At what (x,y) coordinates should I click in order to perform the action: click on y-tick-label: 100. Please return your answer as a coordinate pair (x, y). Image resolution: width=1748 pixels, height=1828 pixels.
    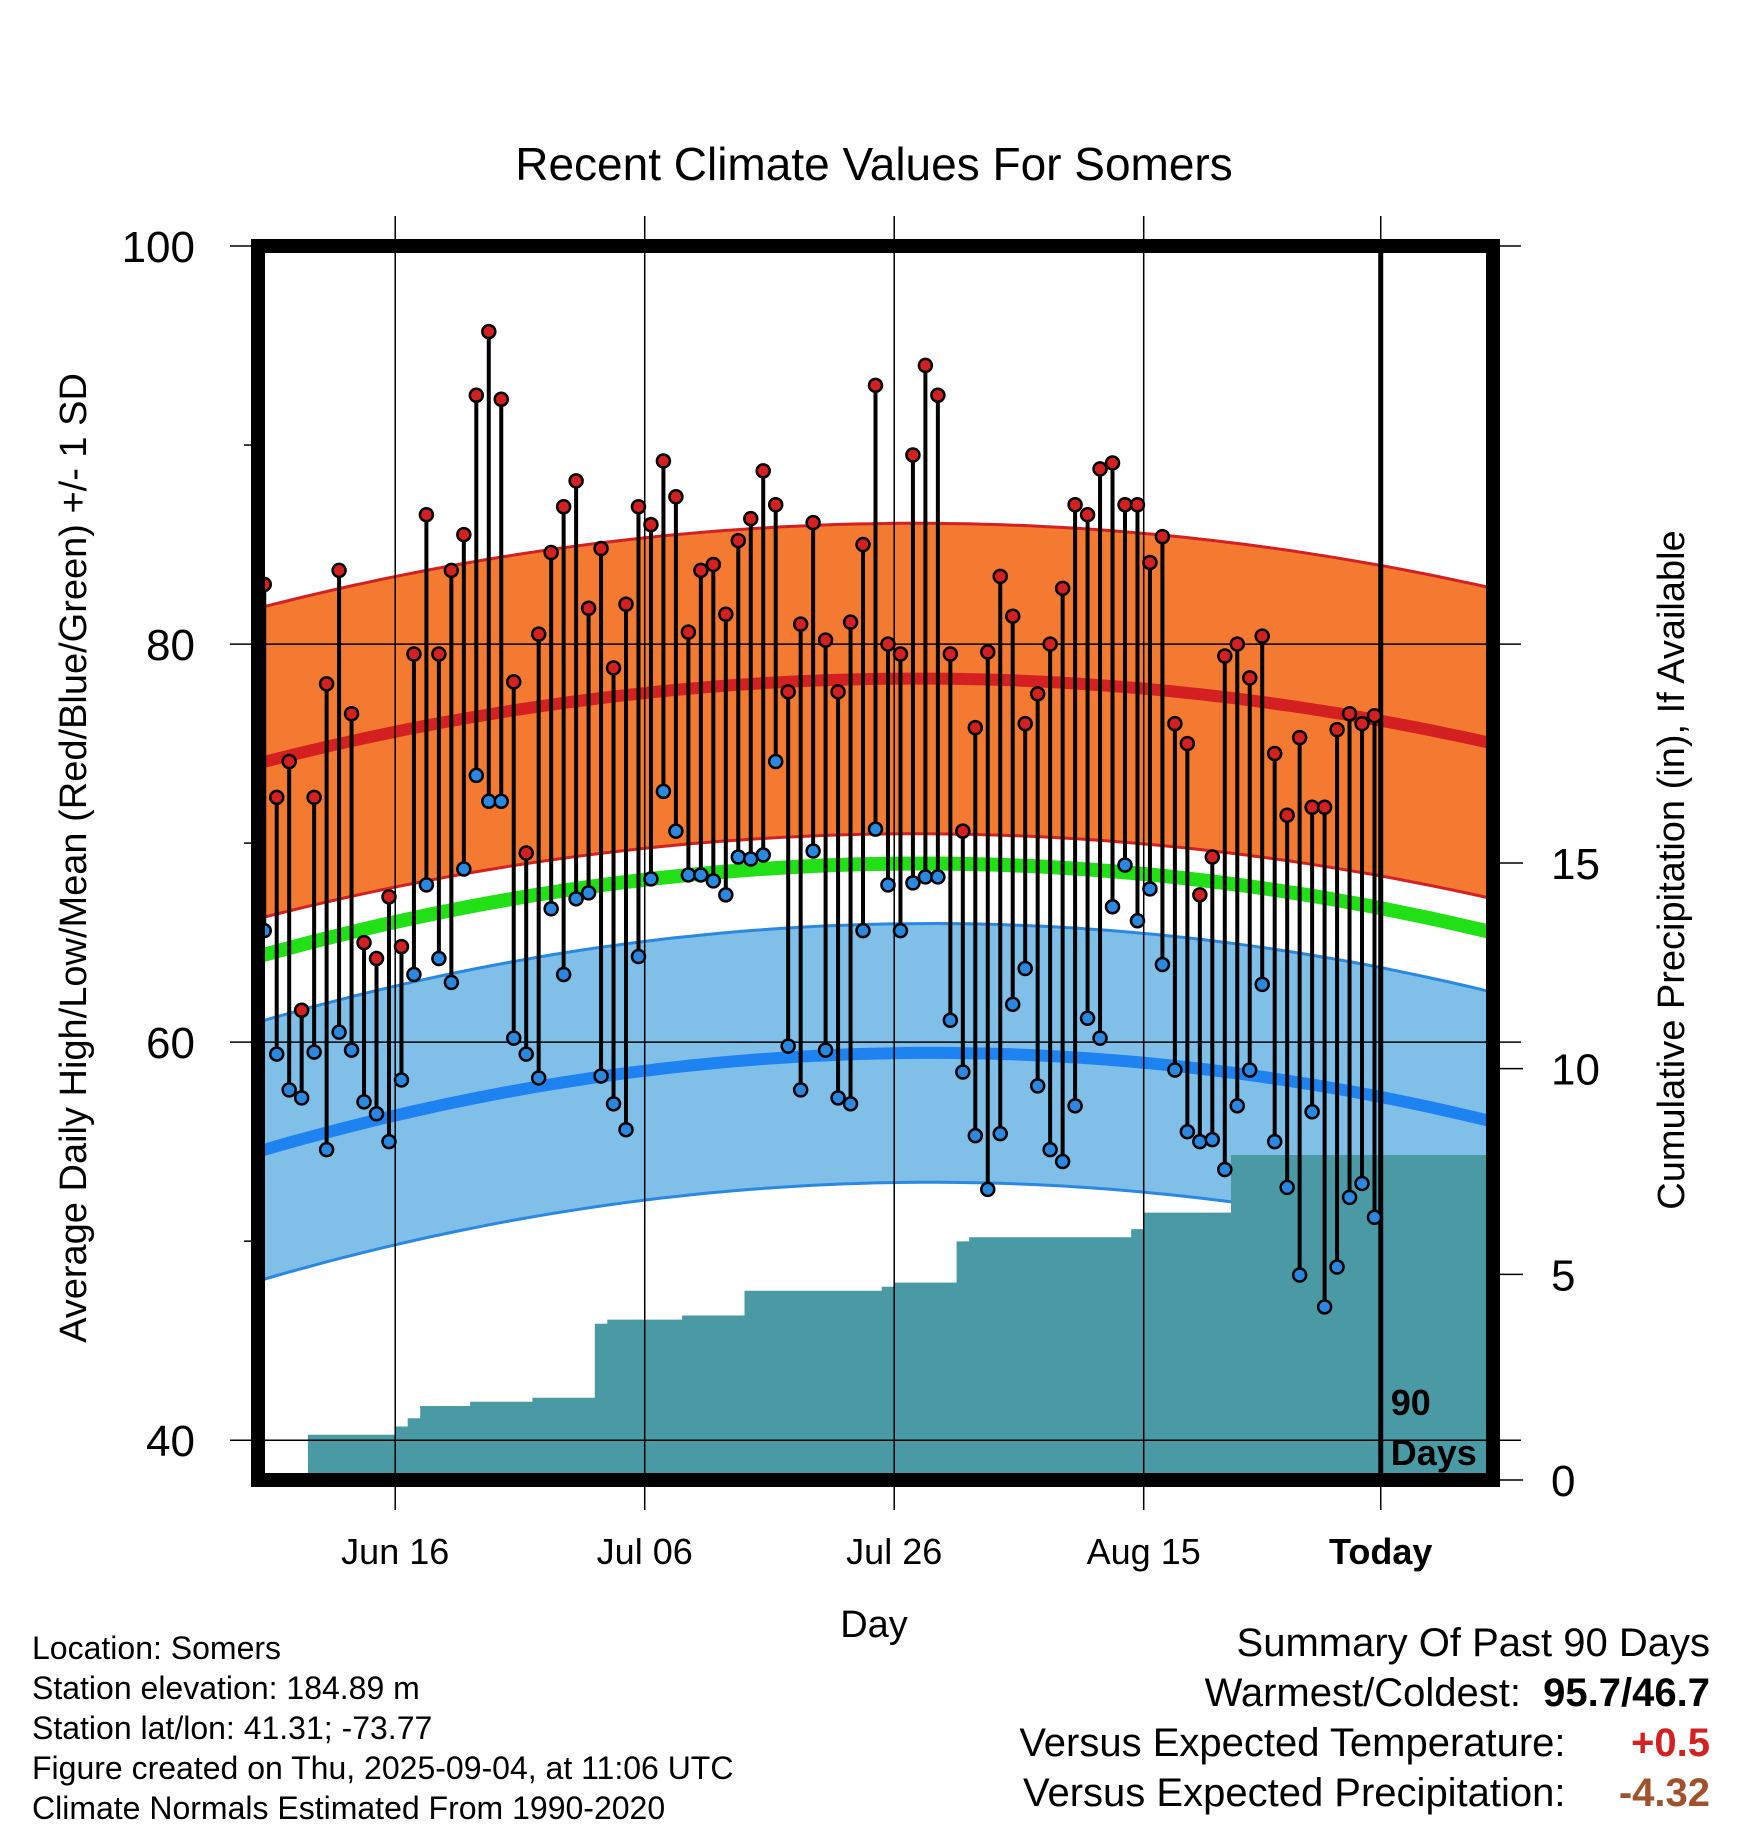
    Looking at the image, I should click on (158, 247).